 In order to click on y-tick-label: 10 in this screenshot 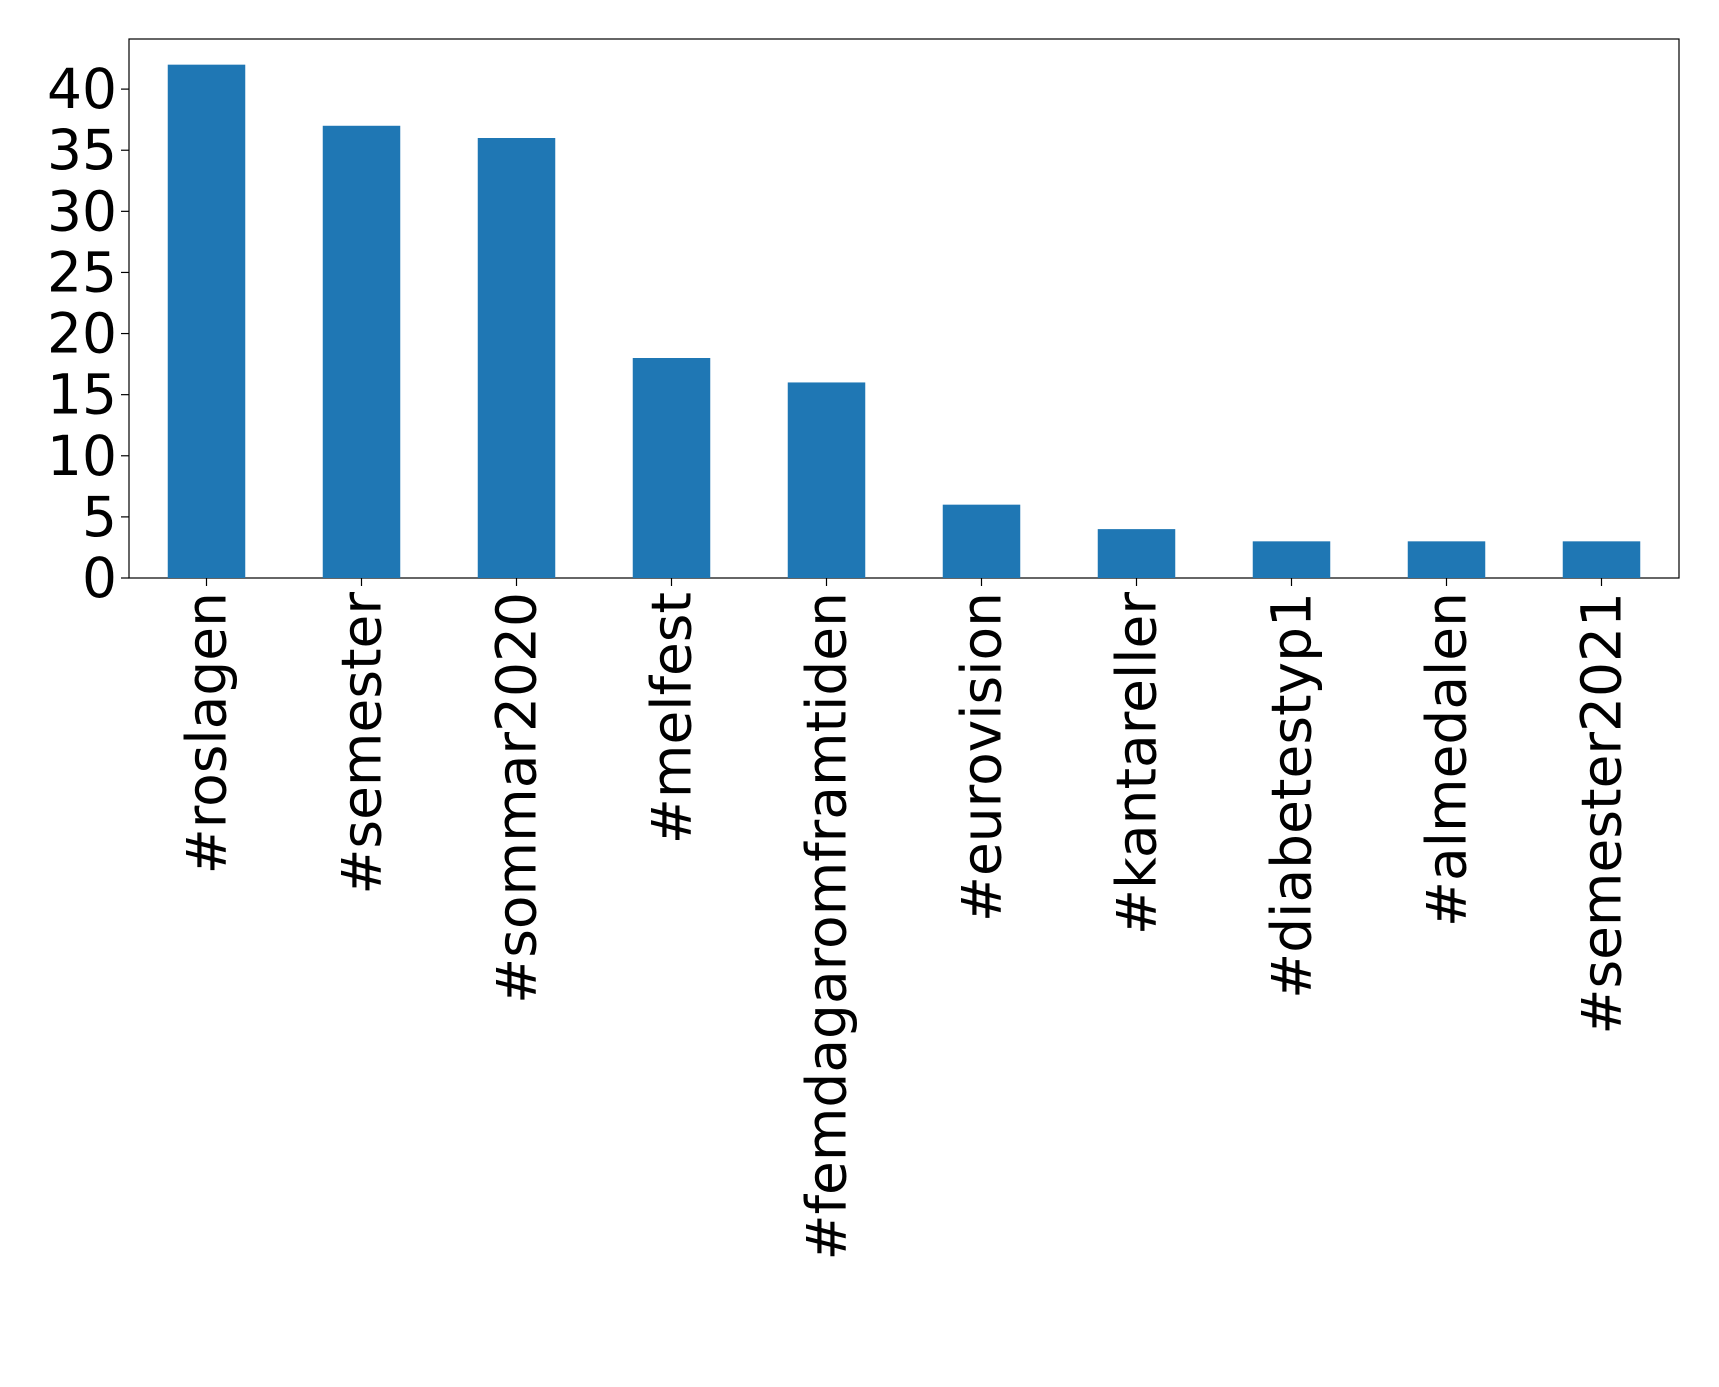, I will do `click(82, 456)`.